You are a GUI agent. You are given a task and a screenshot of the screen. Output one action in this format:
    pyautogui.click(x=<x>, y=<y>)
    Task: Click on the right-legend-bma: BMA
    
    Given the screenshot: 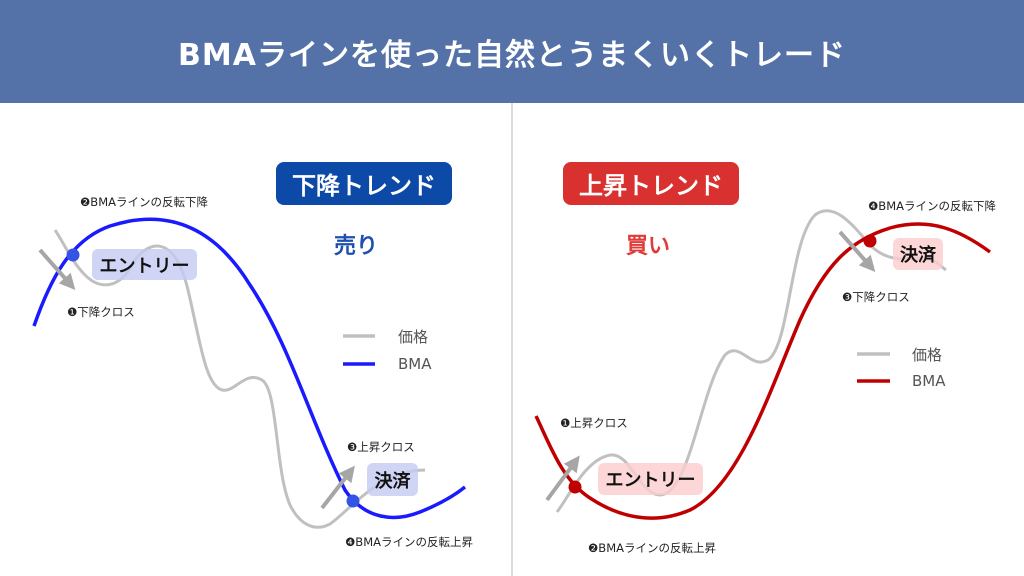 What is the action you would take?
    pyautogui.click(x=929, y=381)
    